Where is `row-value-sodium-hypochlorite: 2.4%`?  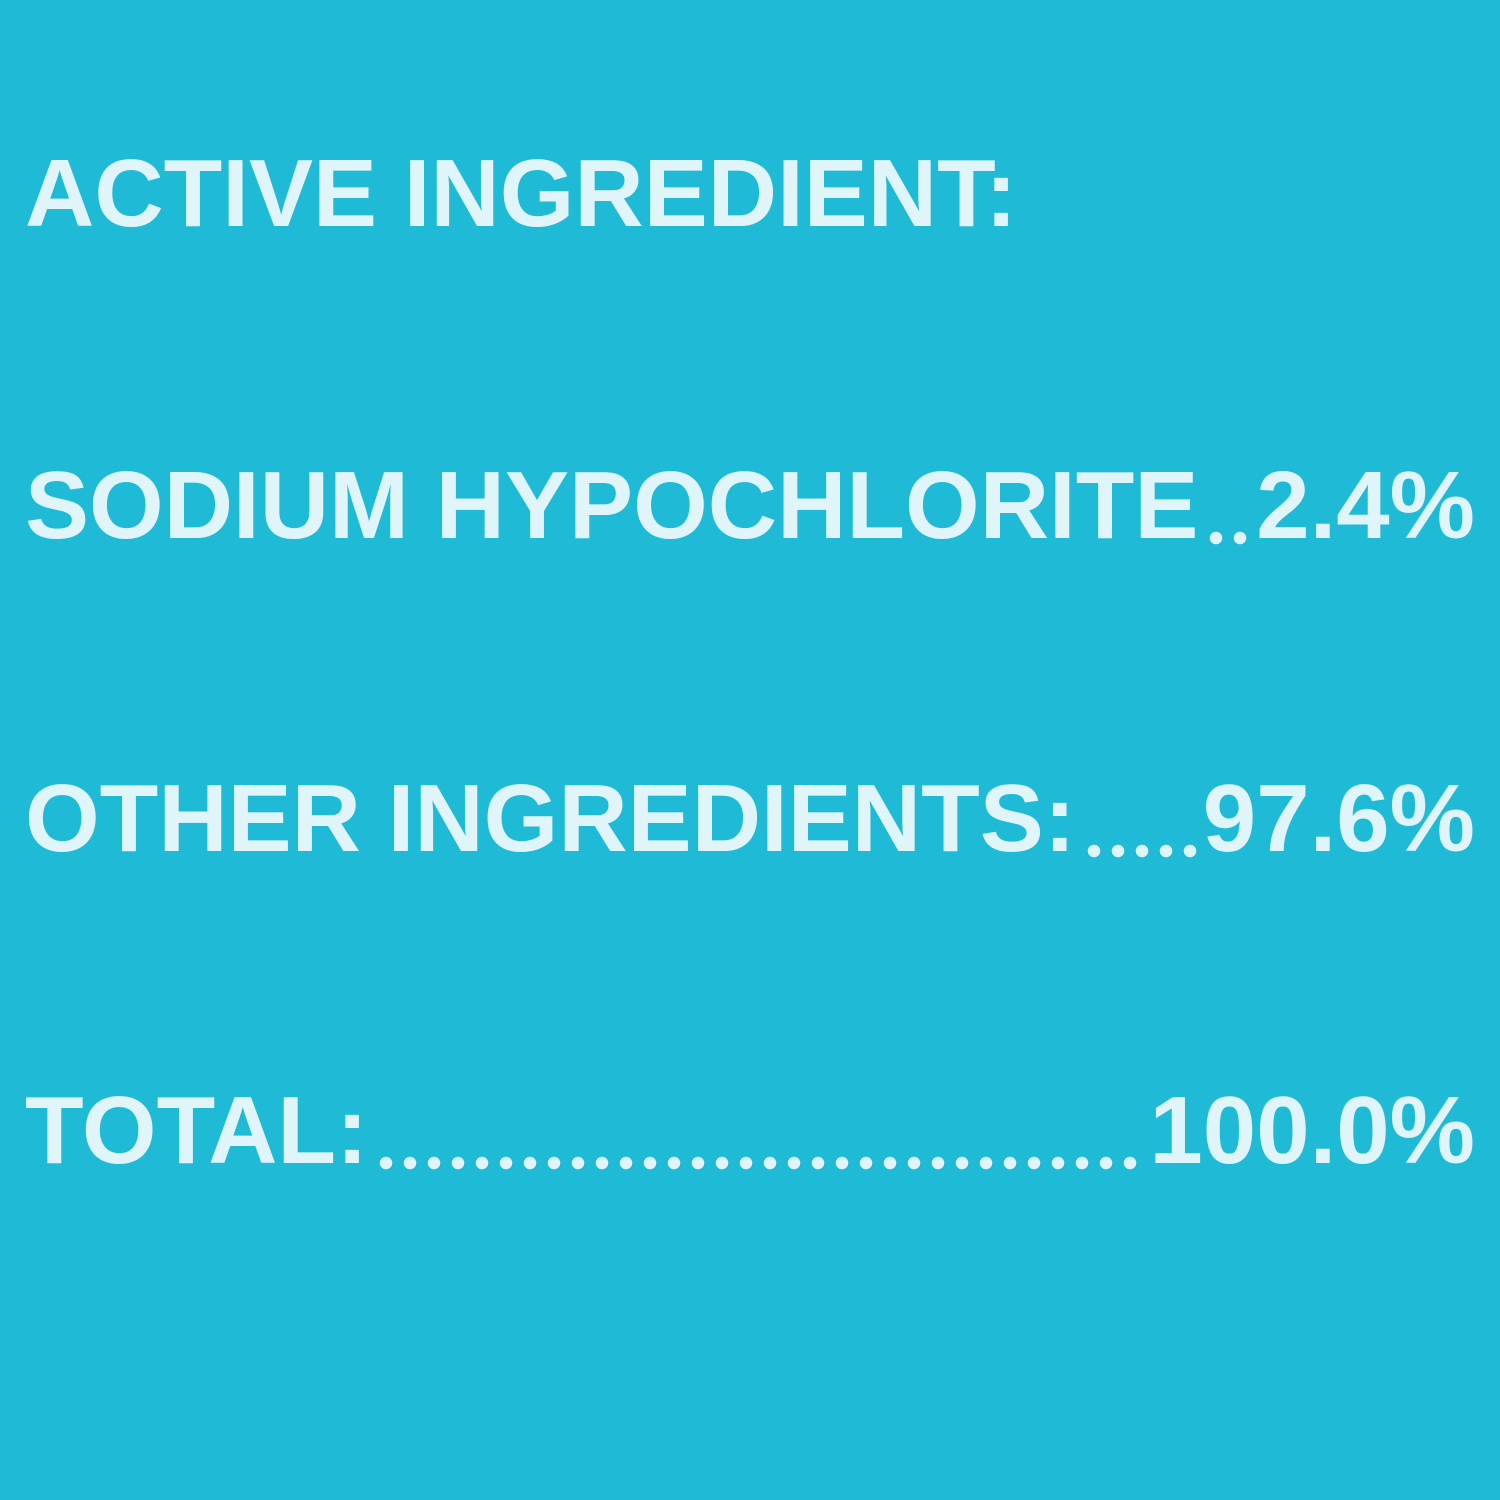
row-value-sodium-hypochlorite: 2.4% is located at coordinates (1365, 505).